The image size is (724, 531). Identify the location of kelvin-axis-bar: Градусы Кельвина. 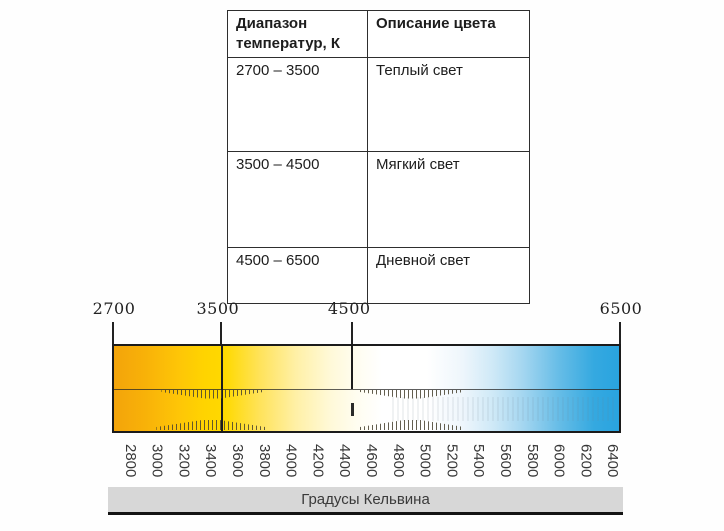
(365, 501).